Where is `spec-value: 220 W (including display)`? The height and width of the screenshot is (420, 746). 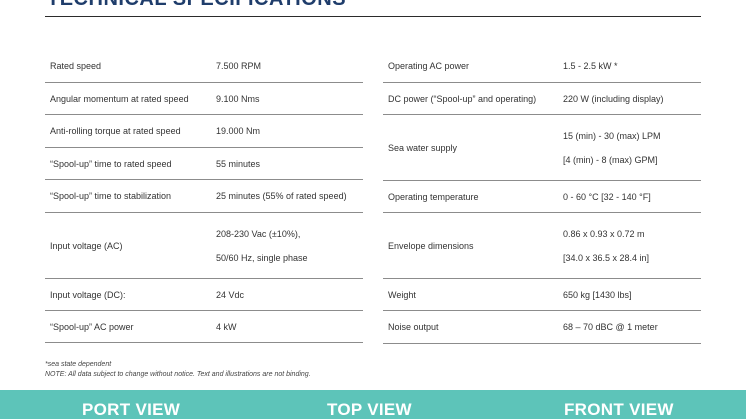 spec-value: 220 W (including display) is located at coordinates (613, 99).